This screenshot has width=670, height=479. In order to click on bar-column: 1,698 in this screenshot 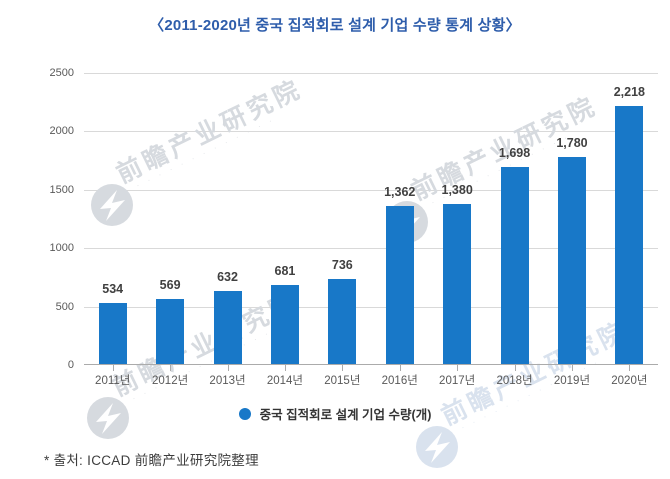, I will do `click(514, 222)`.